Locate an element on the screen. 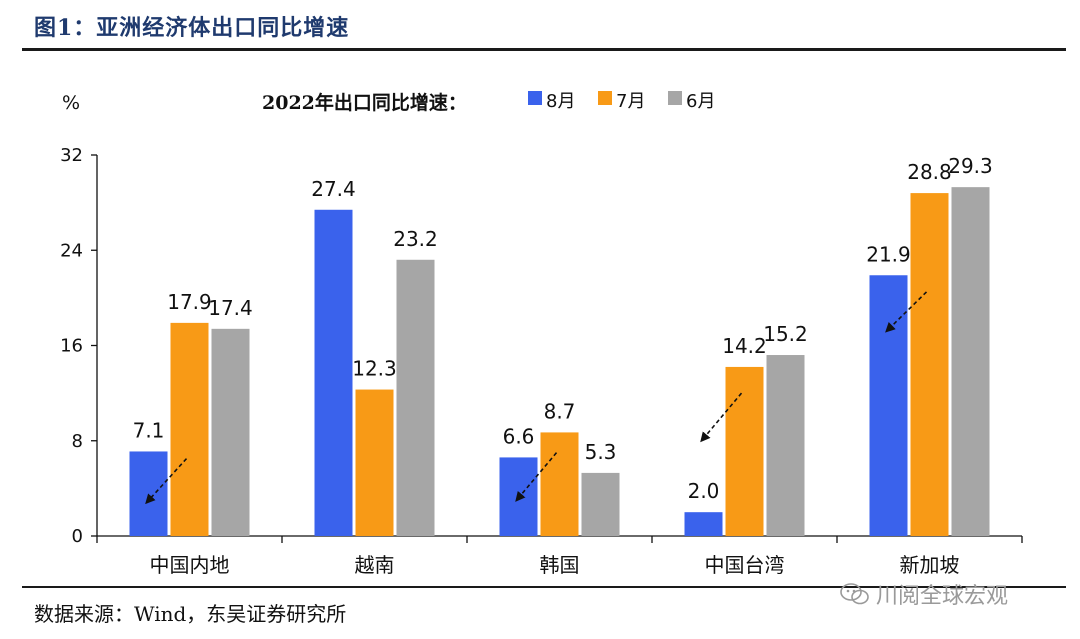 The width and height of the screenshot is (1080, 639). legend-label: 7月 is located at coordinates (630, 101).